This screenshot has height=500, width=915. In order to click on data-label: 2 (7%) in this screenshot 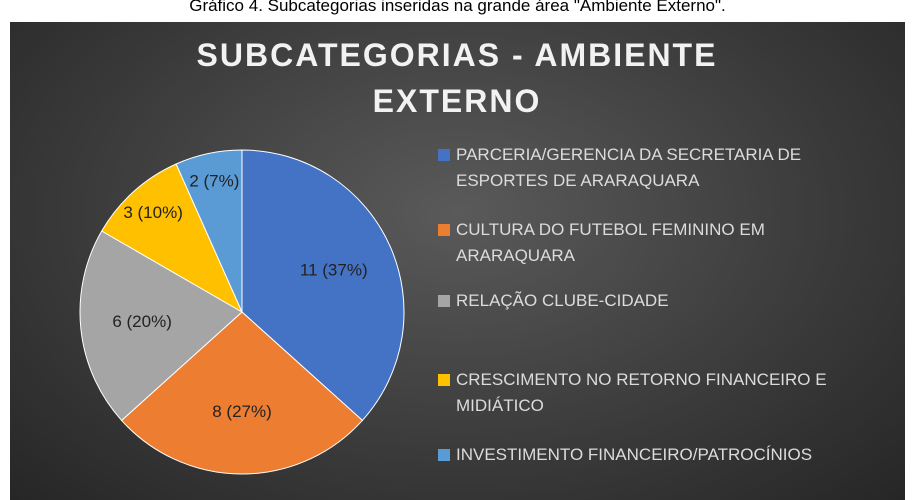, I will do `click(214, 181)`.